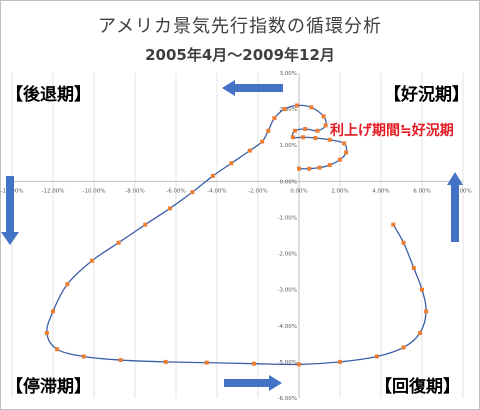  Describe the element at coordinates (287, 363) in the screenshot. I see `y-tick-label: -5.00%` at that location.